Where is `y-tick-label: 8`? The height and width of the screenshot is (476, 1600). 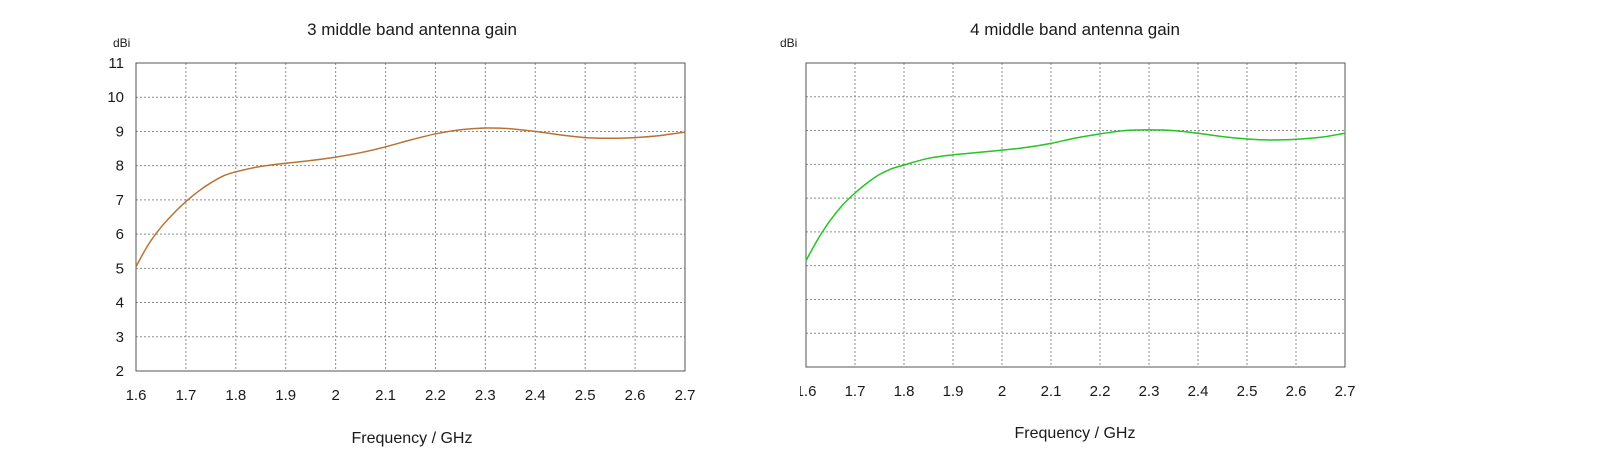
y-tick-label: 8 is located at coordinates (120, 166).